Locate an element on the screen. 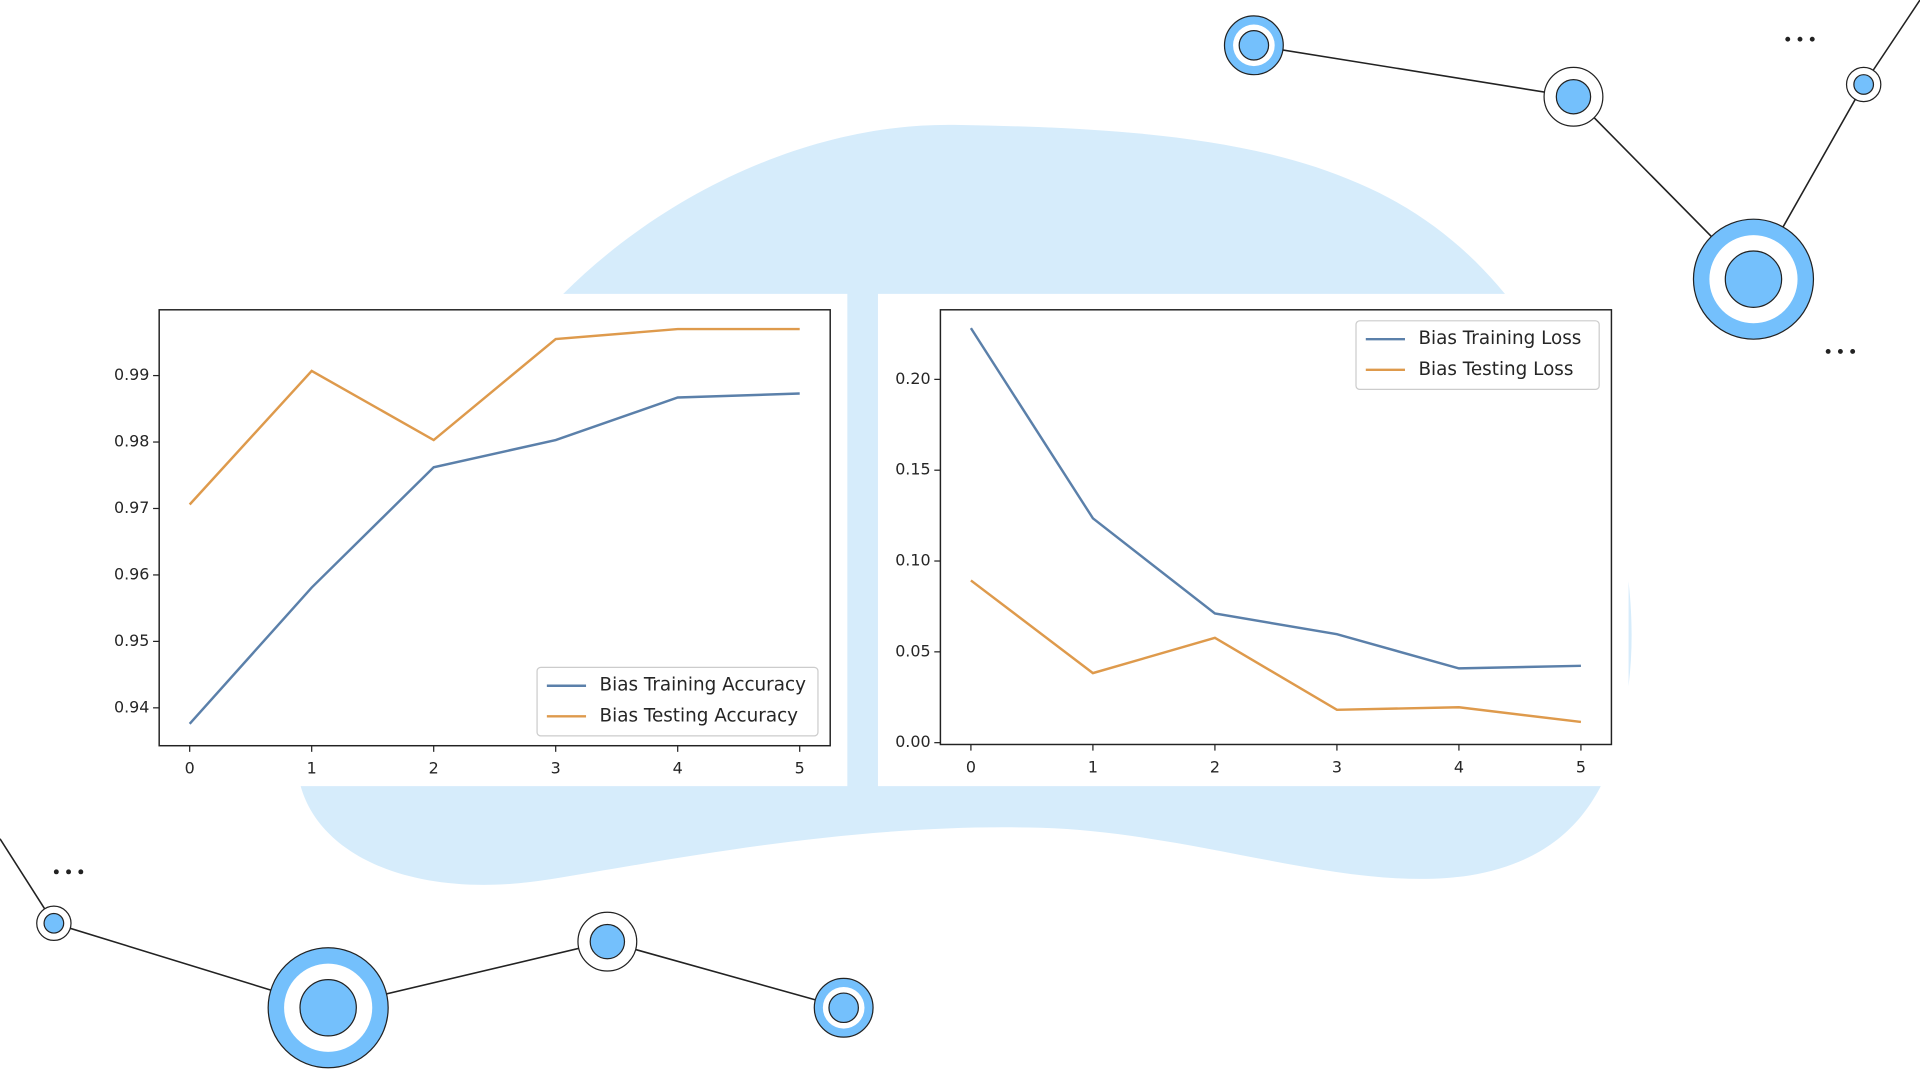 Image resolution: width=1920 pixels, height=1080 pixels. y-tick-label: 0.20 is located at coordinates (912, 378).